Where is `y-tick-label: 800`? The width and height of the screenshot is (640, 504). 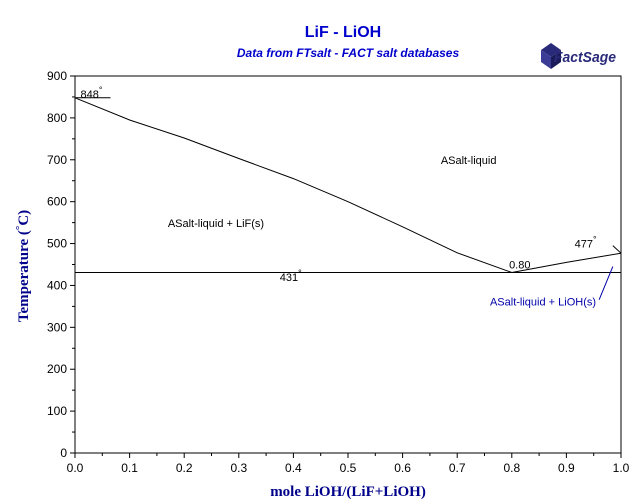
y-tick-label: 800 is located at coordinates (57, 118).